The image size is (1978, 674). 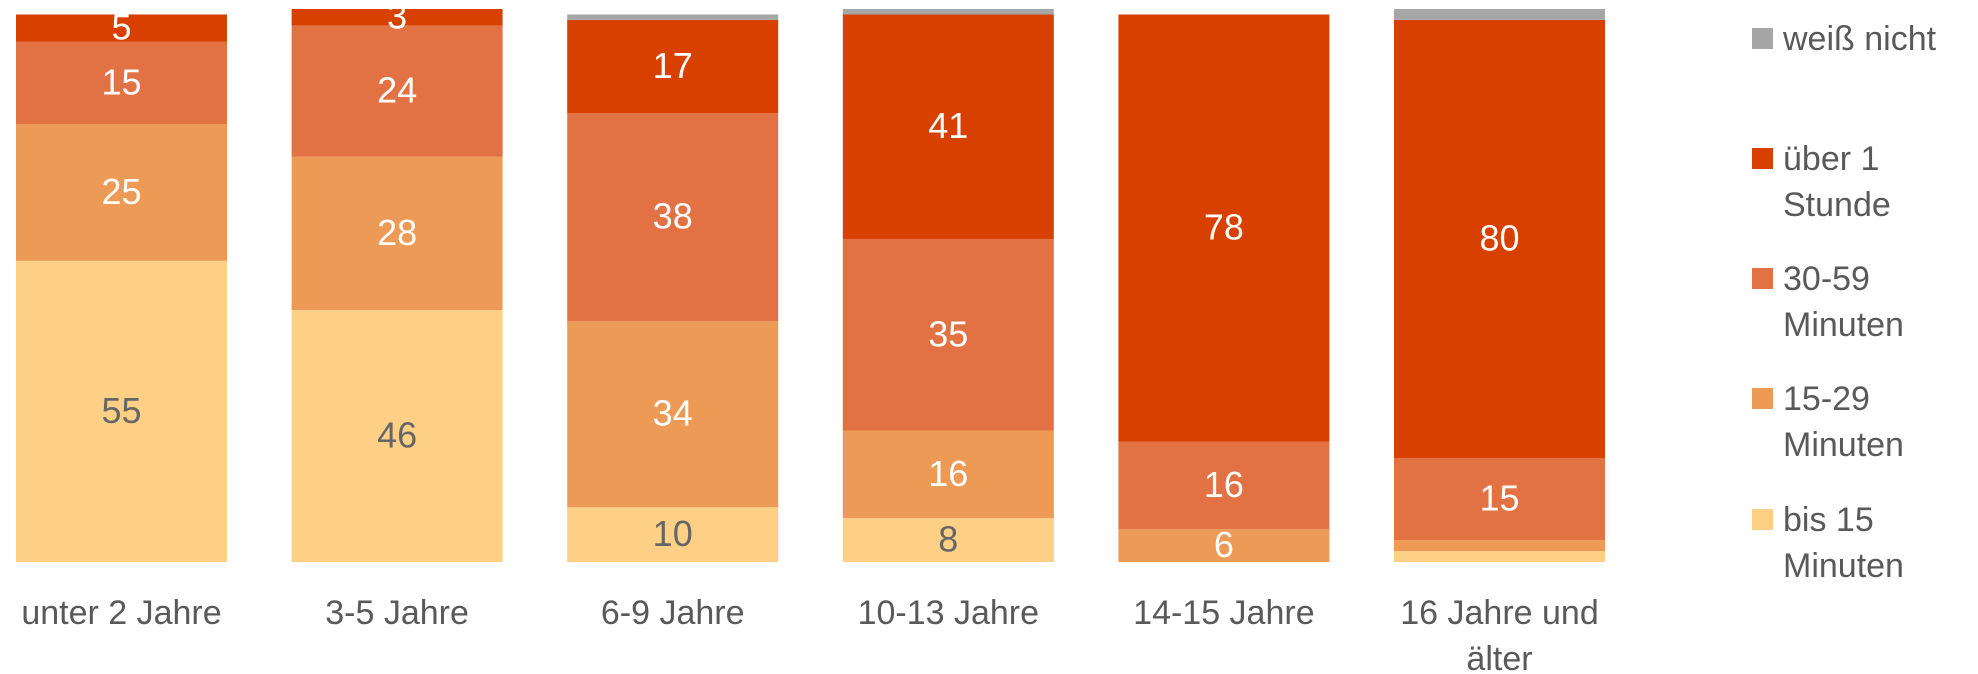 What do you see at coordinates (397, 613) in the screenshot?
I see `x-tick-label: 3-5 Jahre` at bounding box center [397, 613].